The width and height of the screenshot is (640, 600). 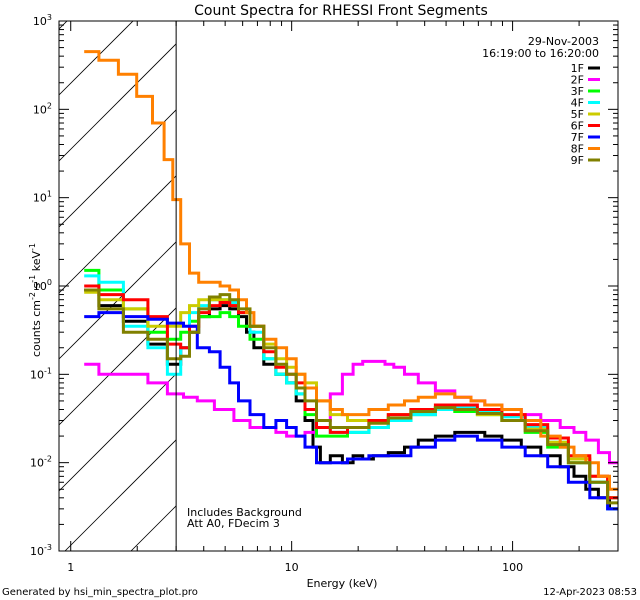 What do you see at coordinates (342, 583) in the screenshot?
I see `x-axis-label: Energy (keV)` at bounding box center [342, 583].